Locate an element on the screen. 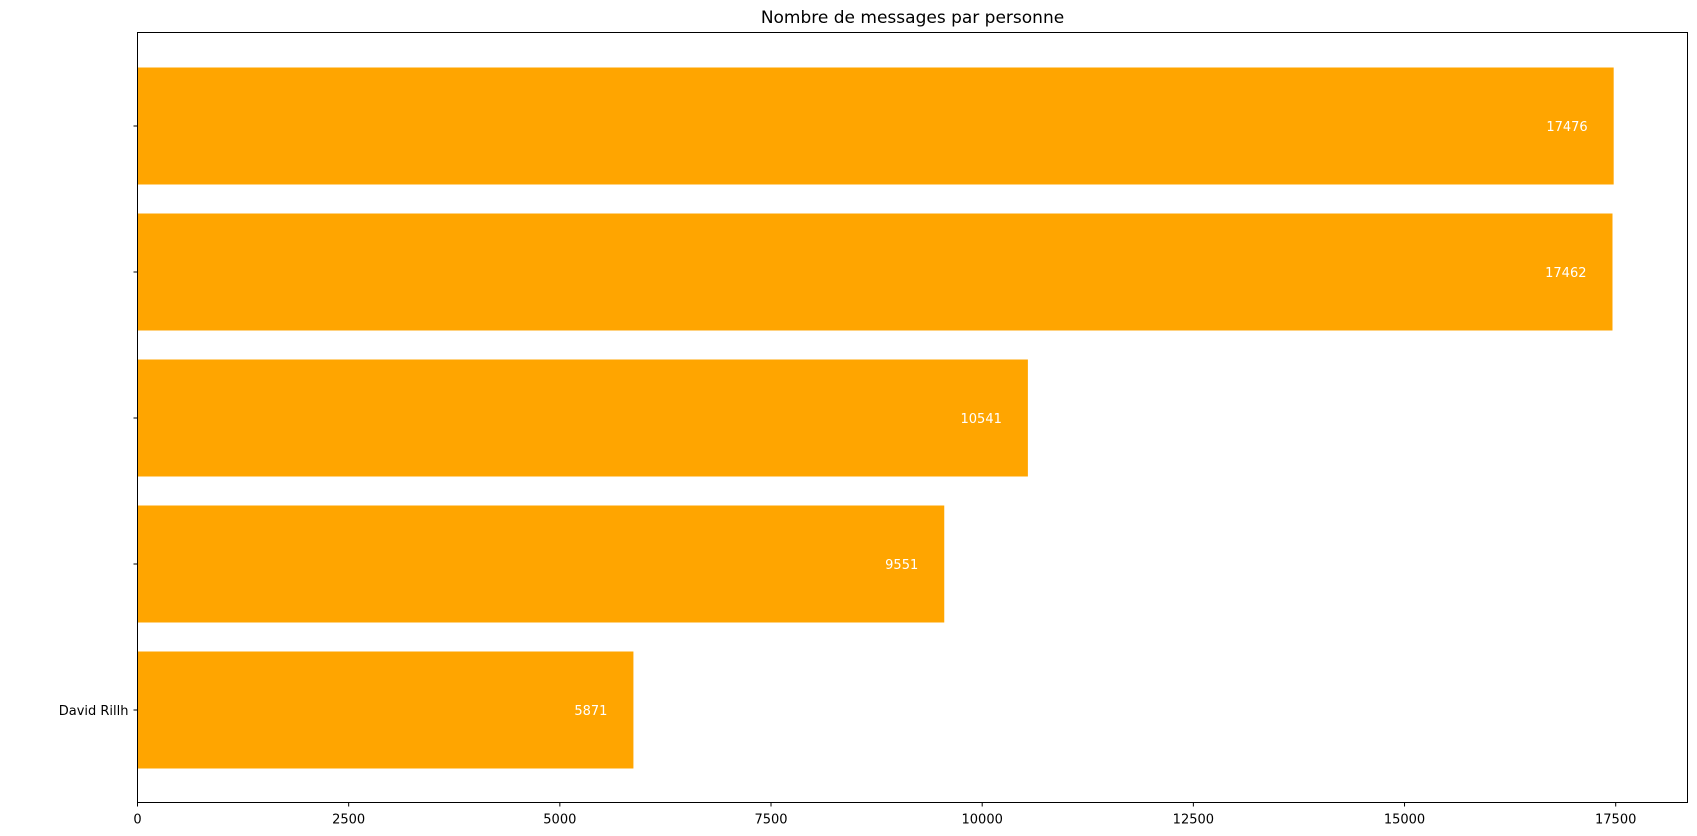 The image size is (1697, 836). x-tick-label: 7500 is located at coordinates (770, 820).